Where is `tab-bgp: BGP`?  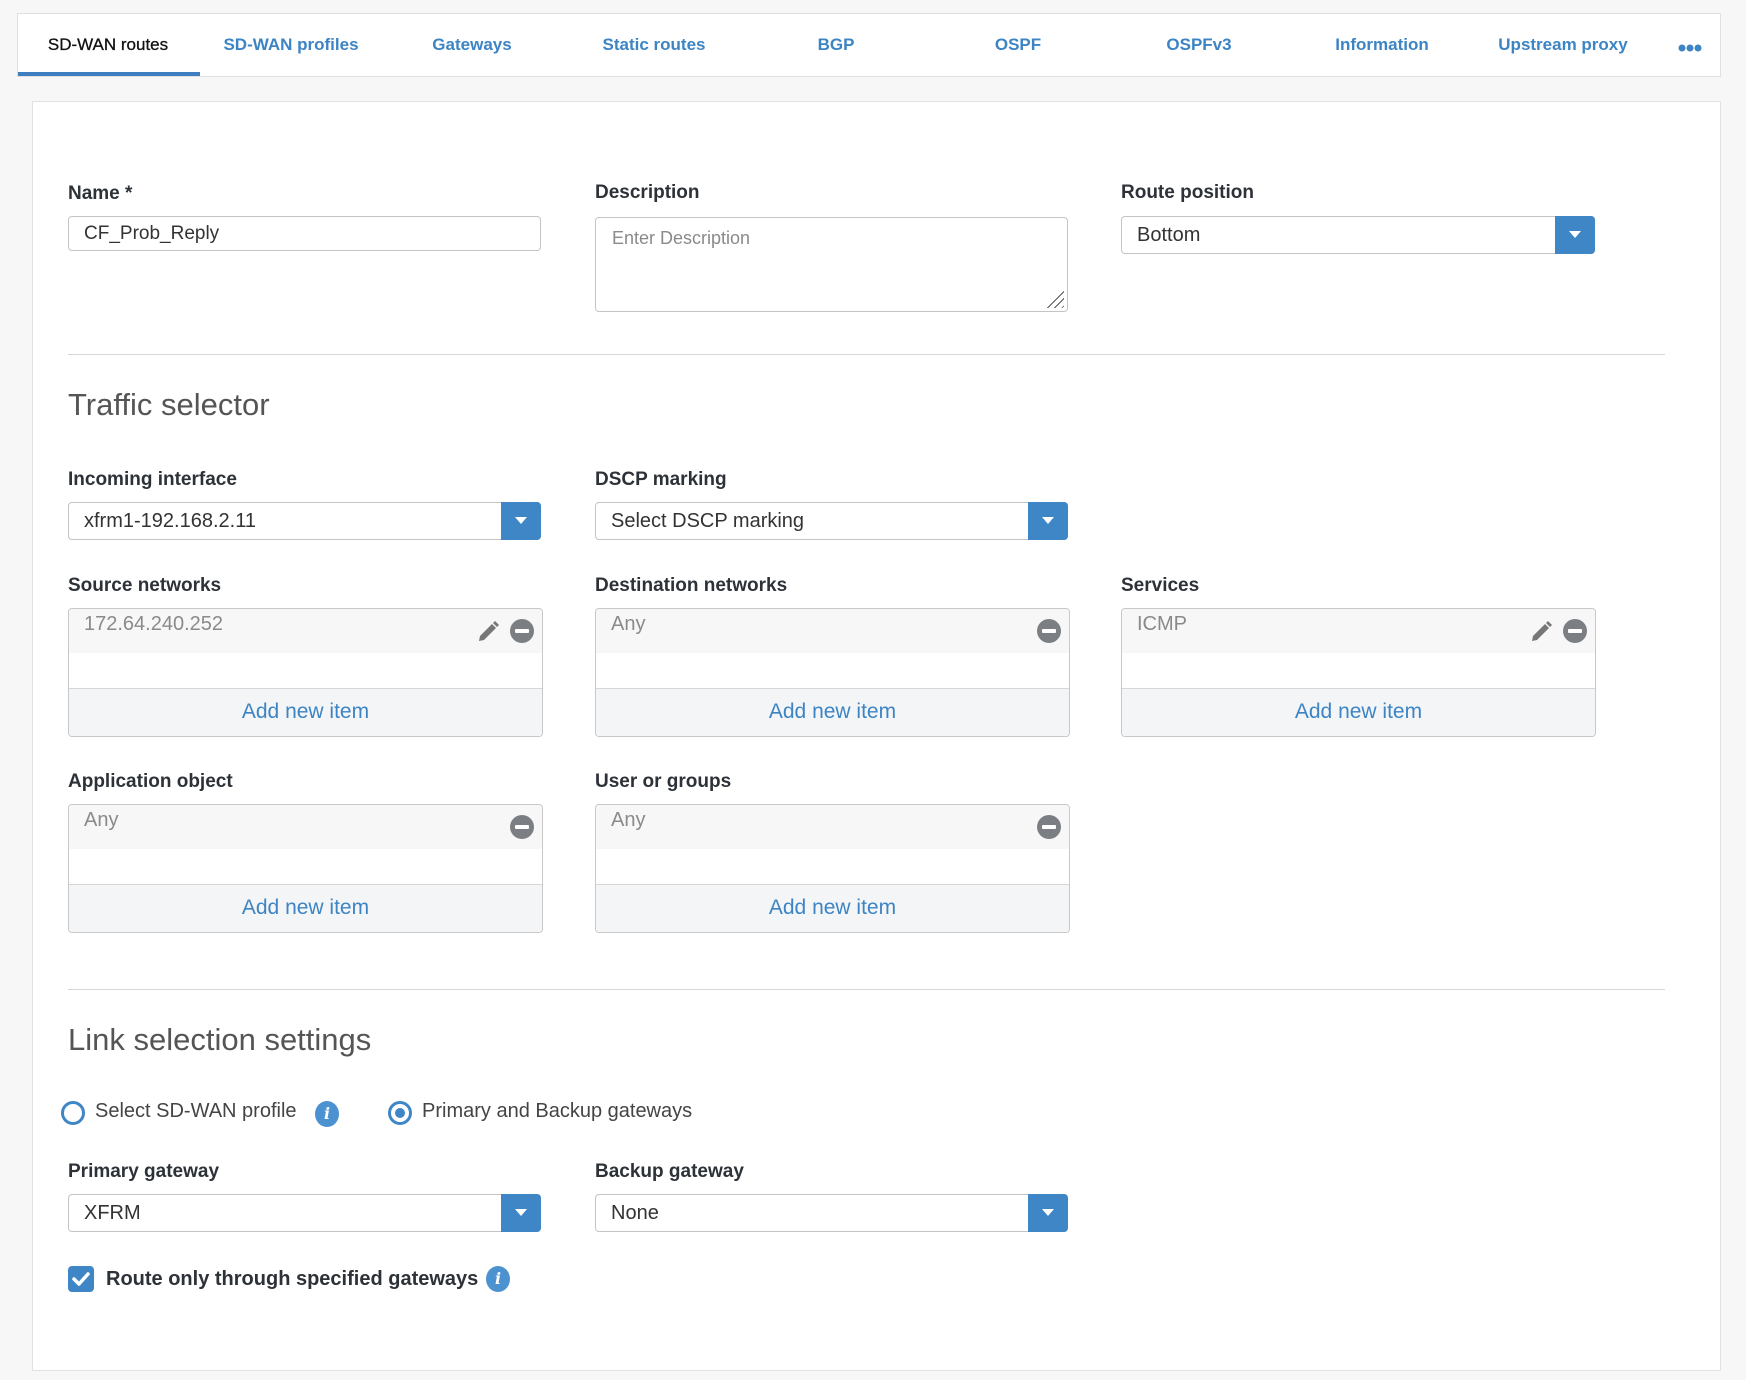 tab-bgp: BGP is located at coordinates (836, 44).